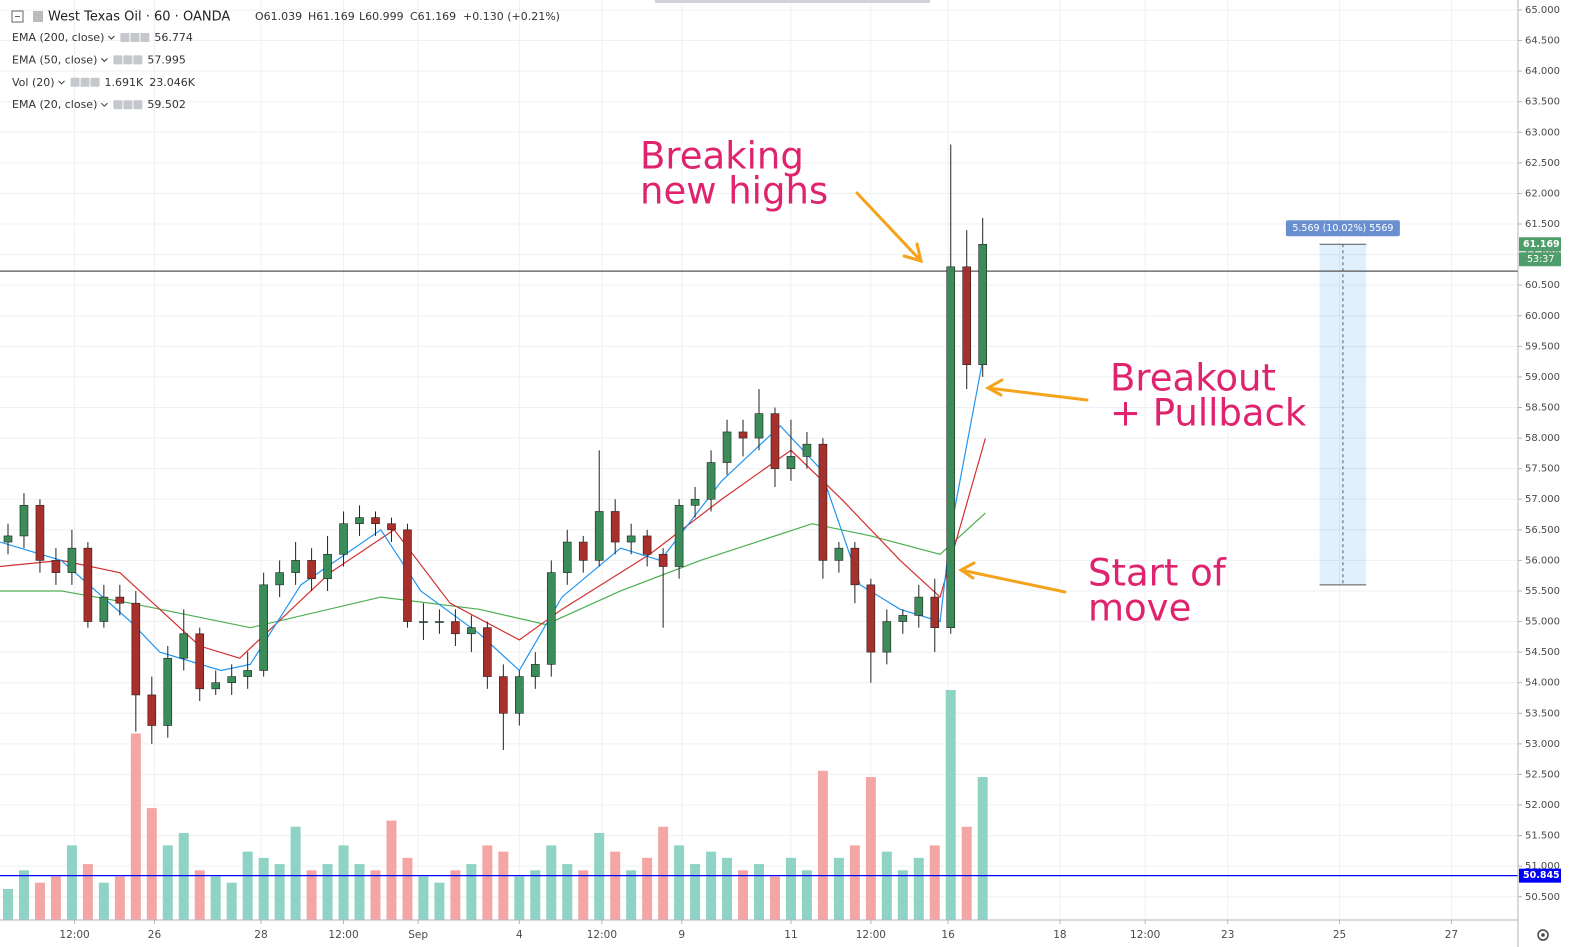  Describe the element at coordinates (1542, 132) in the screenshot. I see `y-tick-label: 63.000` at that location.